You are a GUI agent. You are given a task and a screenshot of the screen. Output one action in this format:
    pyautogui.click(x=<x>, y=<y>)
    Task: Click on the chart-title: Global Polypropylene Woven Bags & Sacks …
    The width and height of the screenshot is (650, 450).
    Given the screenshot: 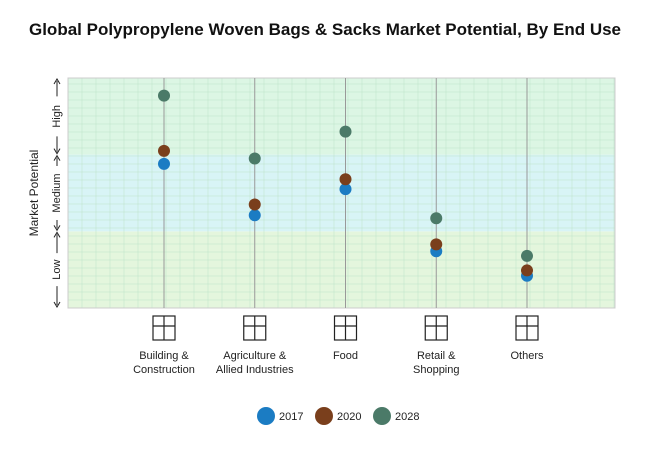 What is the action you would take?
    pyautogui.click(x=325, y=29)
    